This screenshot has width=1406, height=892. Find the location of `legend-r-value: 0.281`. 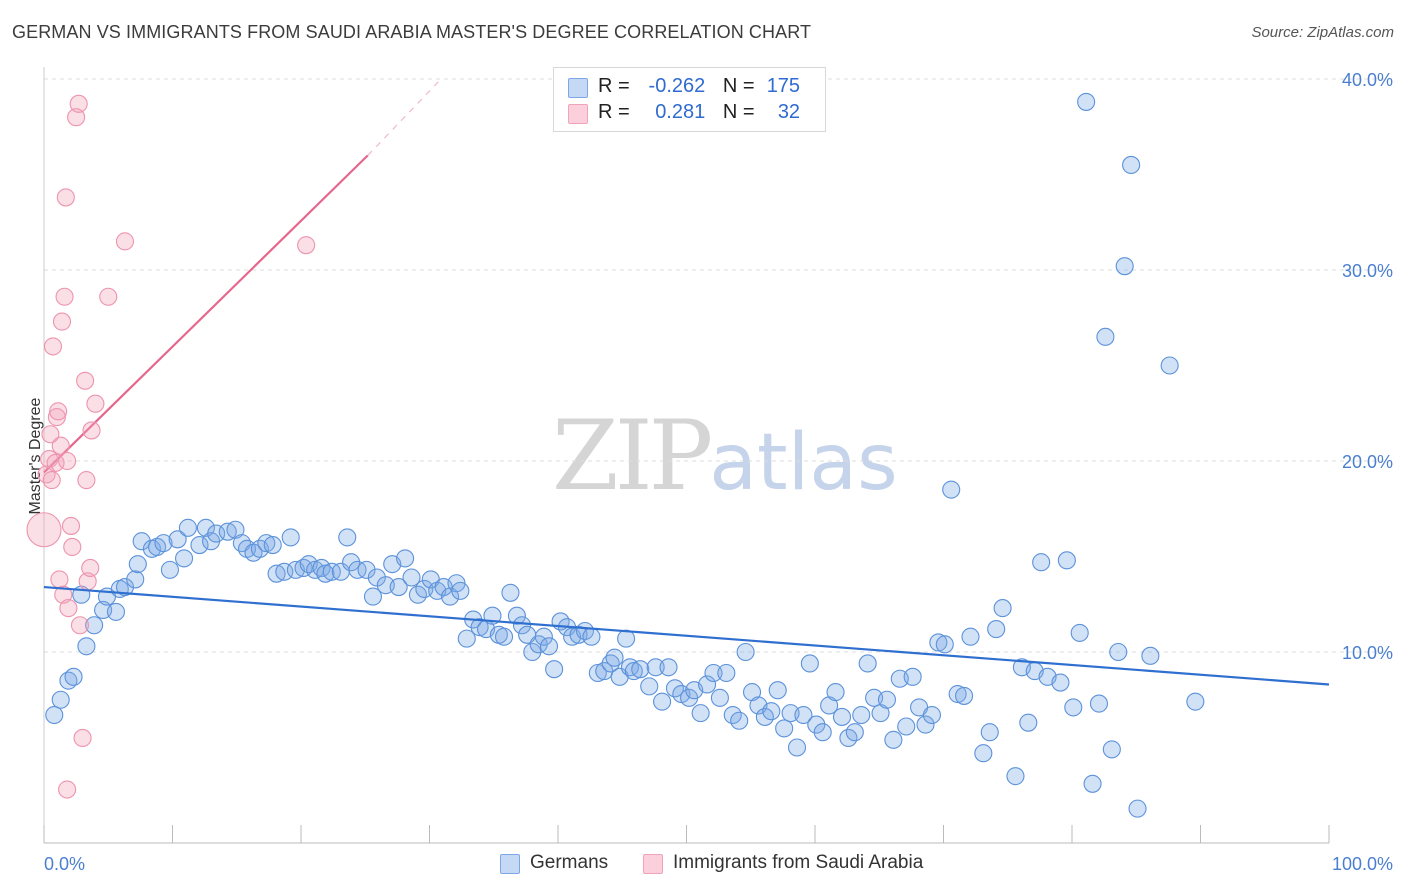

legend-r-value: 0.281 is located at coordinates (680, 112).